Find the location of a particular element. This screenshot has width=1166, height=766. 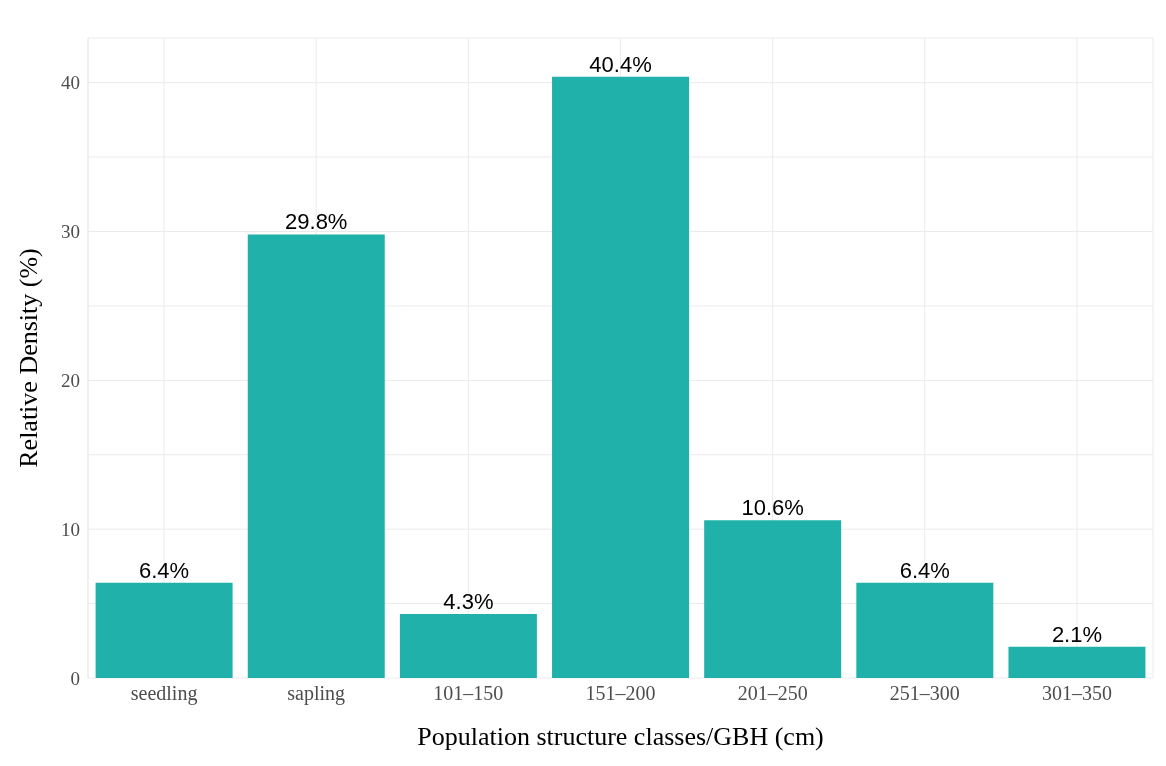

x-tick-label: 301–350 is located at coordinates (1076, 693).